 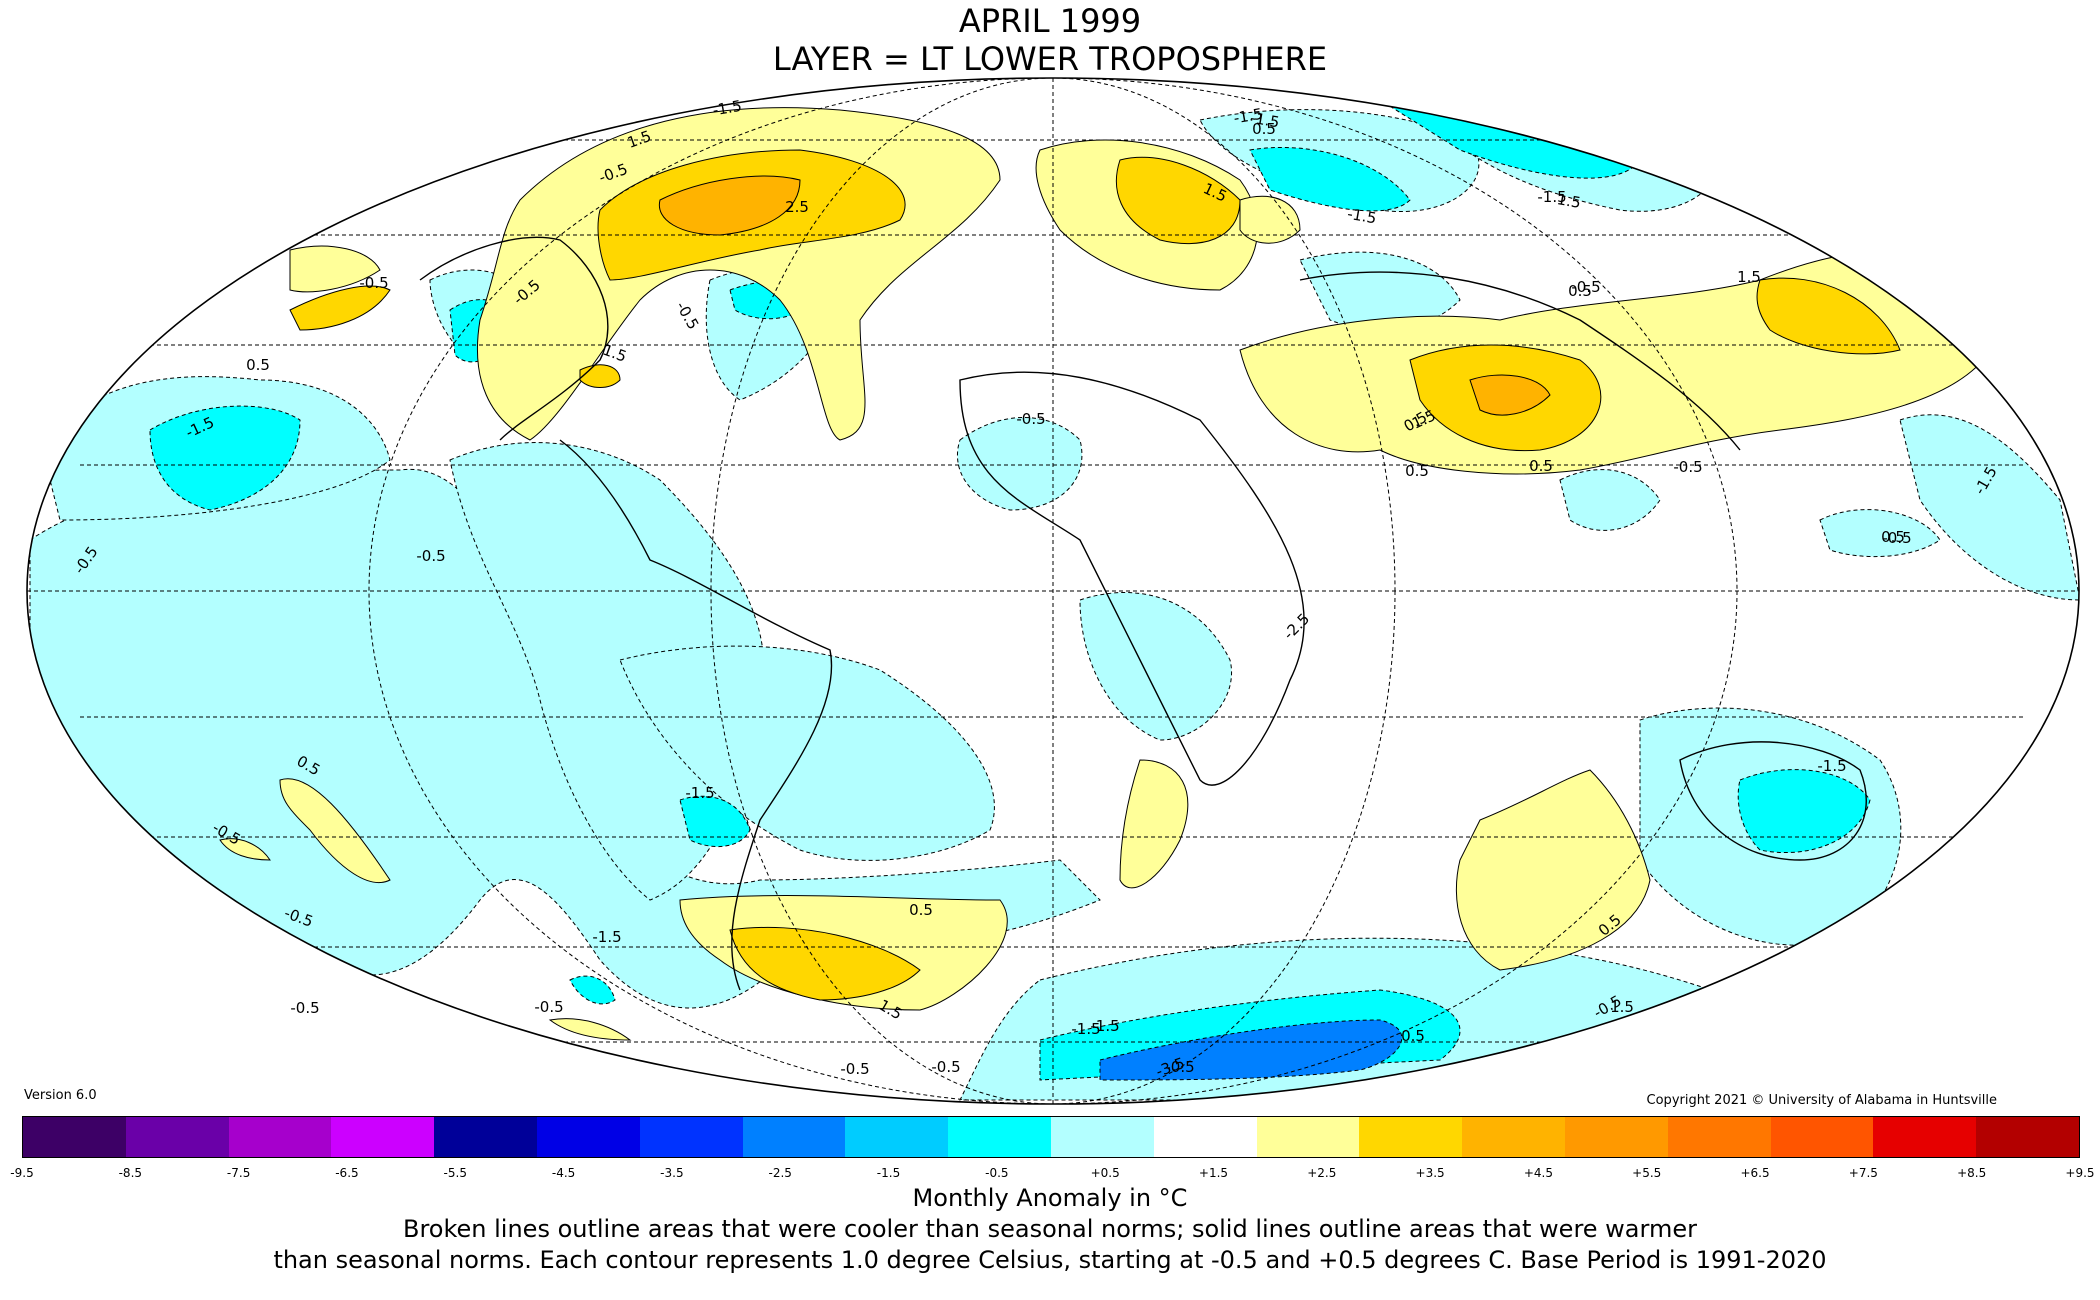 What do you see at coordinates (1251, 1050) in the screenshot?
I see `coldest-regions` at bounding box center [1251, 1050].